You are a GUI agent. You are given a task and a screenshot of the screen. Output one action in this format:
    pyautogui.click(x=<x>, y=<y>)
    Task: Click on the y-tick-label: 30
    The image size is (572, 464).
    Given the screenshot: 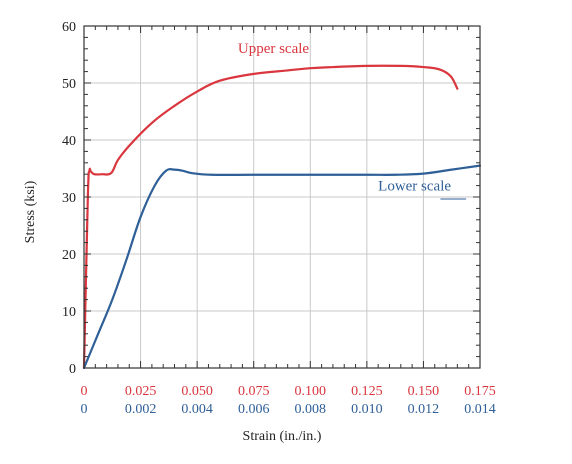 What is the action you would take?
    pyautogui.click(x=69, y=198)
    